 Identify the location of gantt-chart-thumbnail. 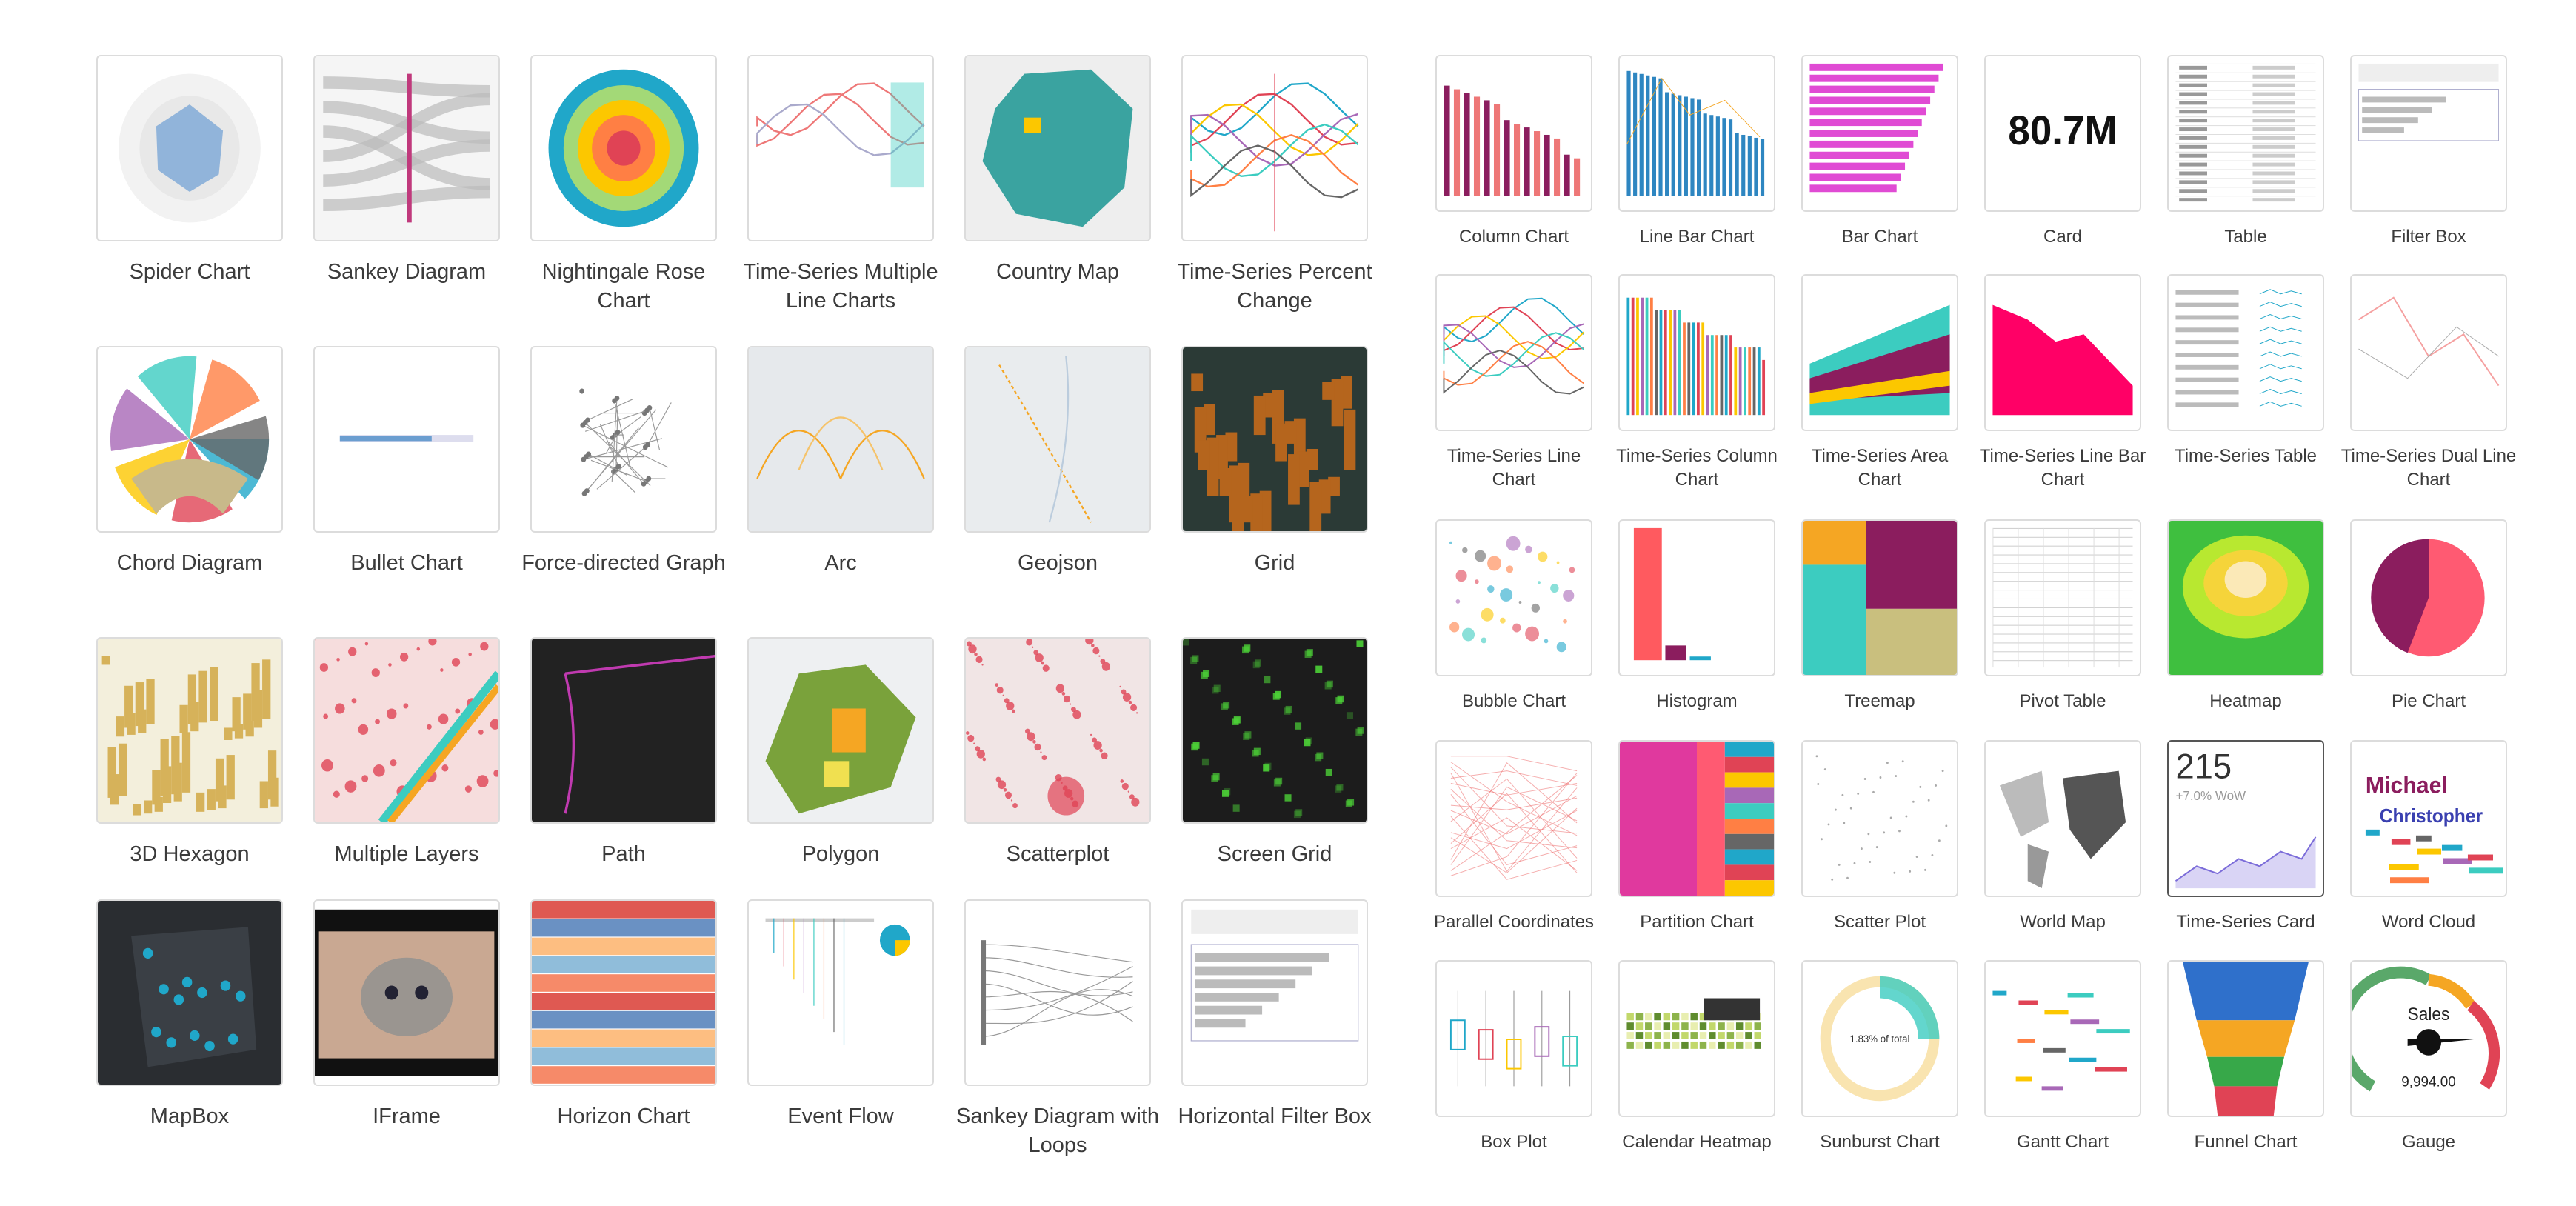
(2062, 1038).